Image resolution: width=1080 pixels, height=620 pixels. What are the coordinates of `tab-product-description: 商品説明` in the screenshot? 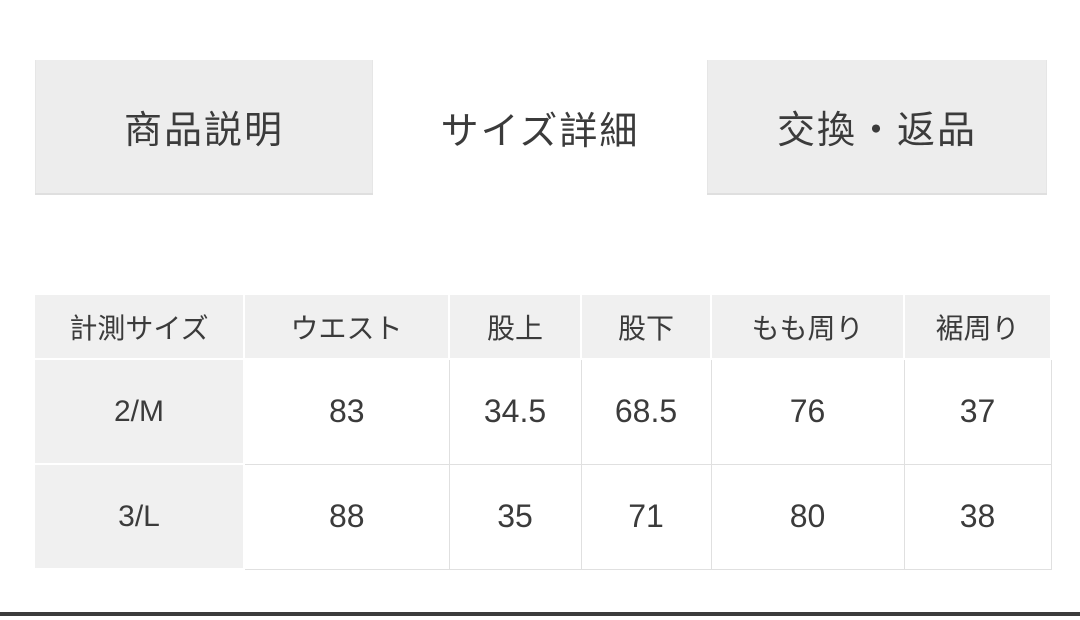 It's located at (204, 127).